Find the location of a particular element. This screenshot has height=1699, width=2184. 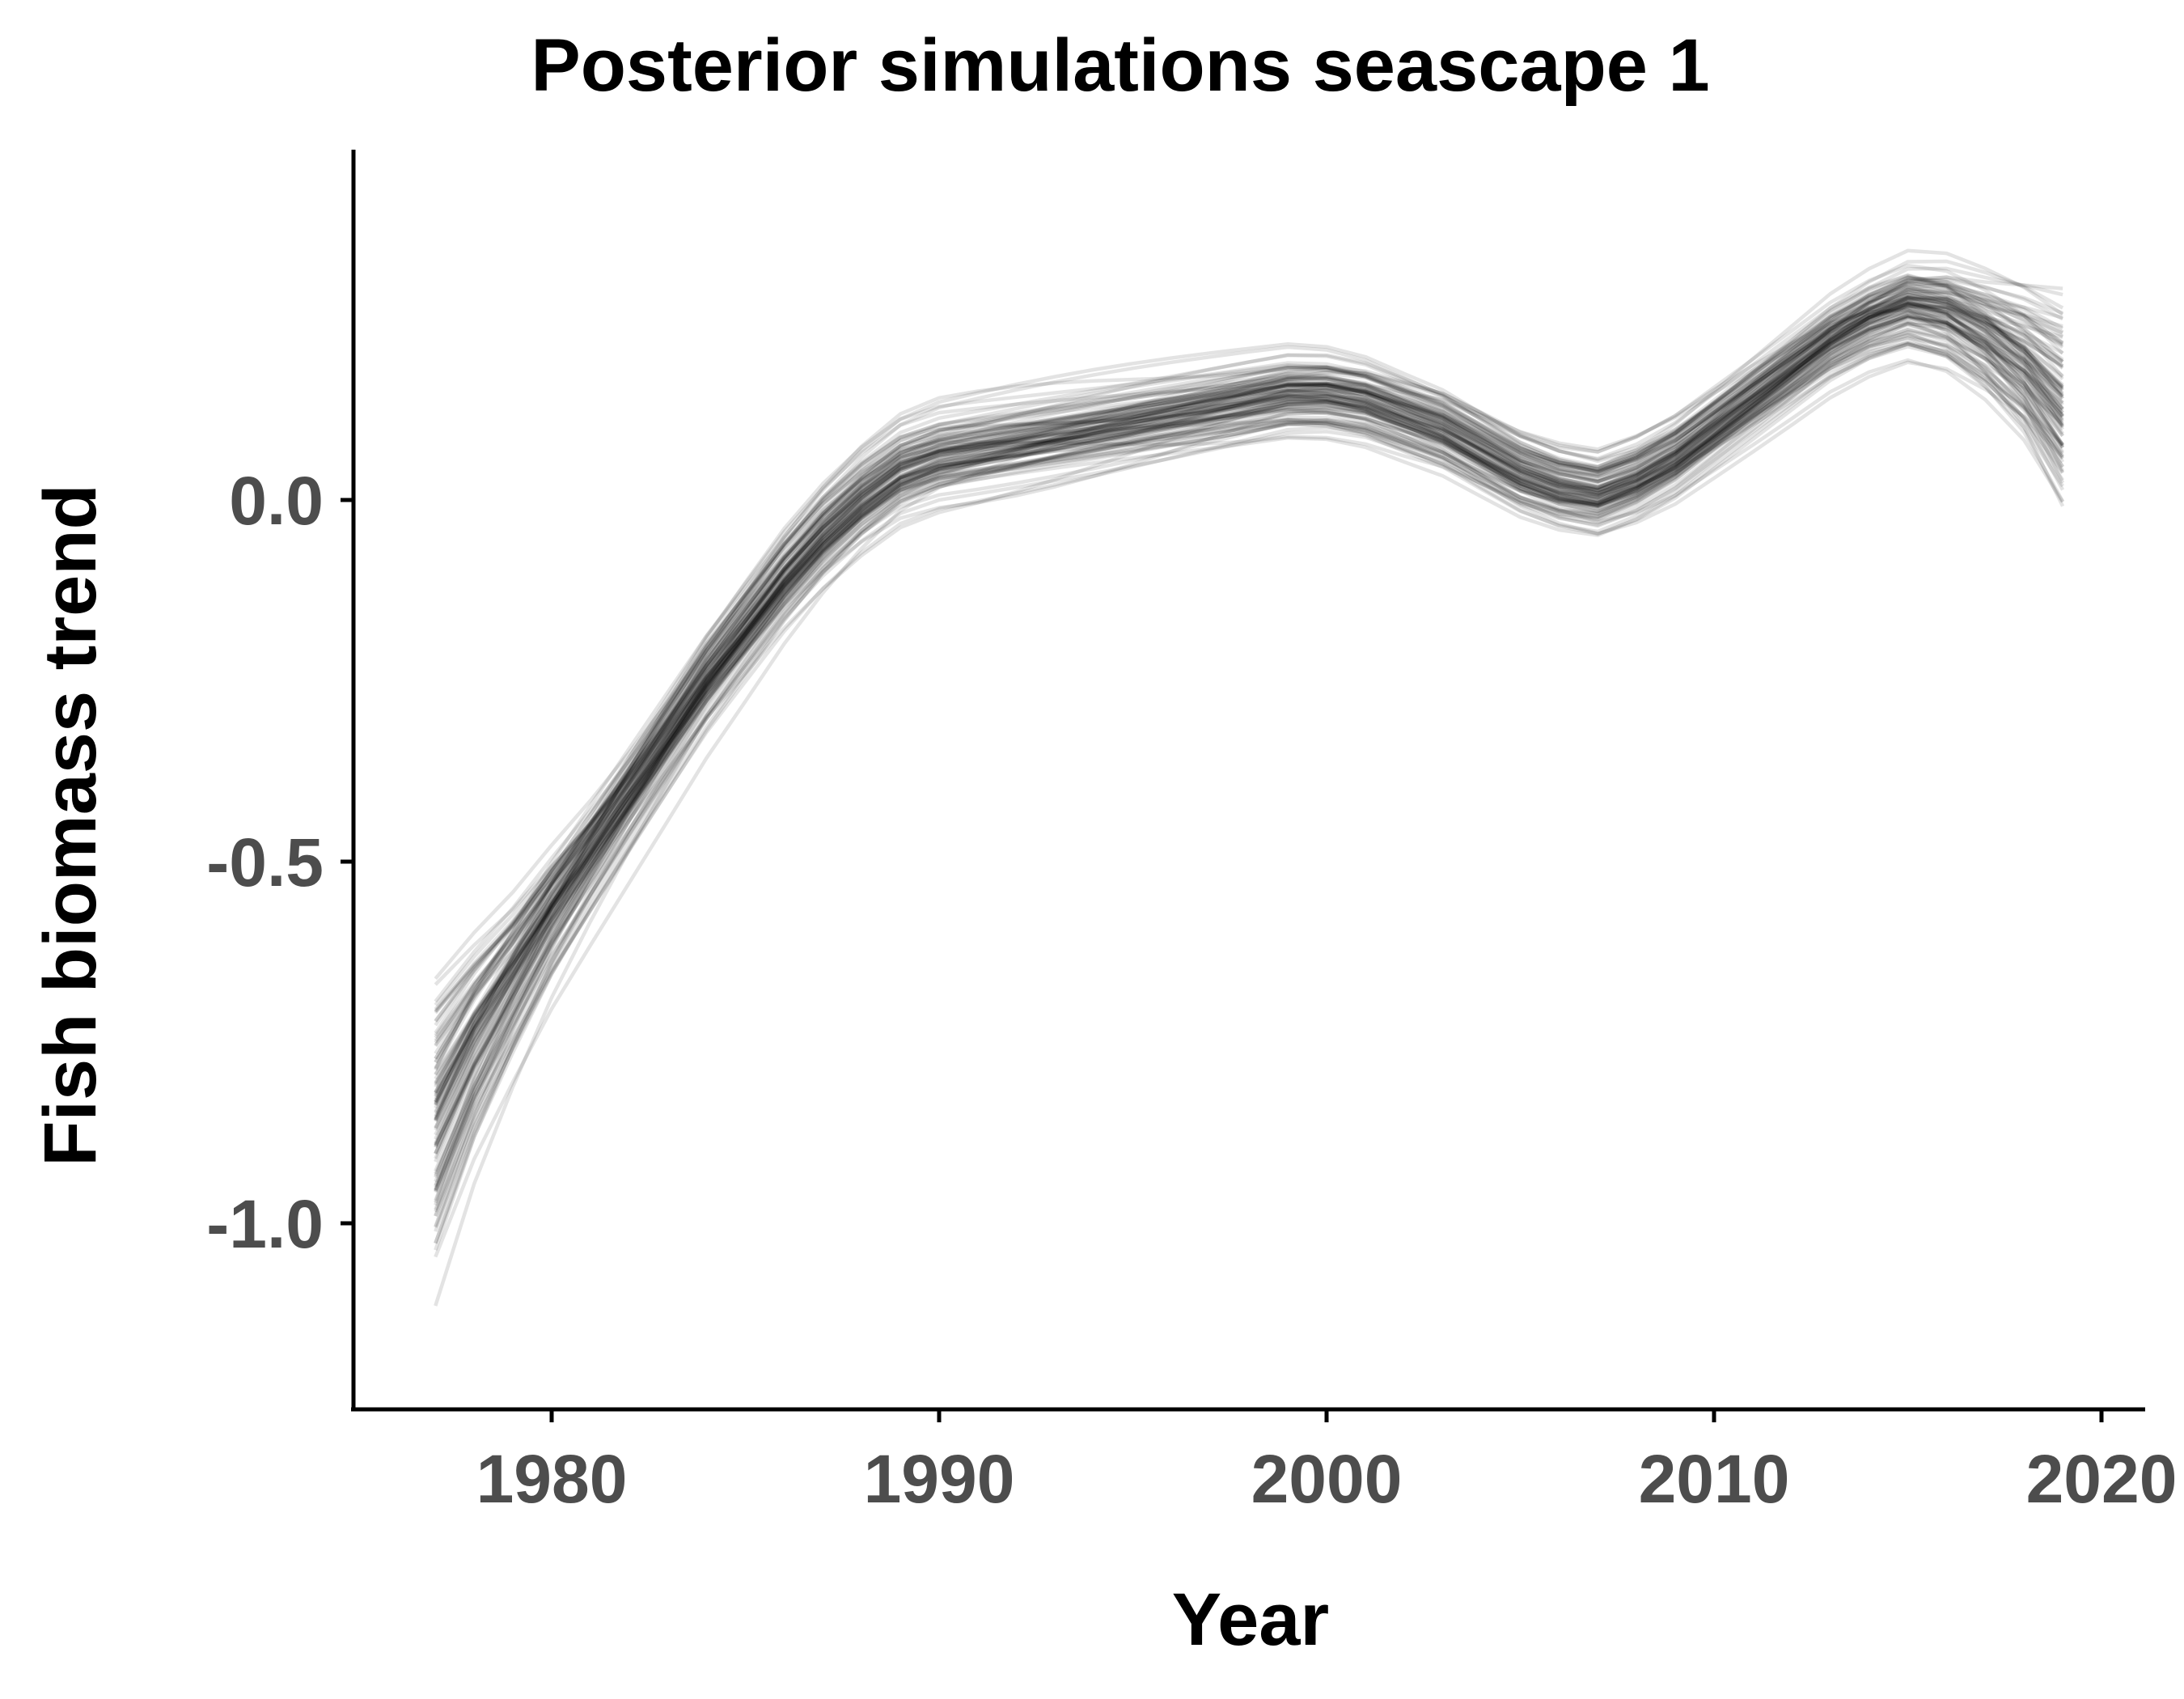

x-tick-label: 1990 is located at coordinates (939, 1479).